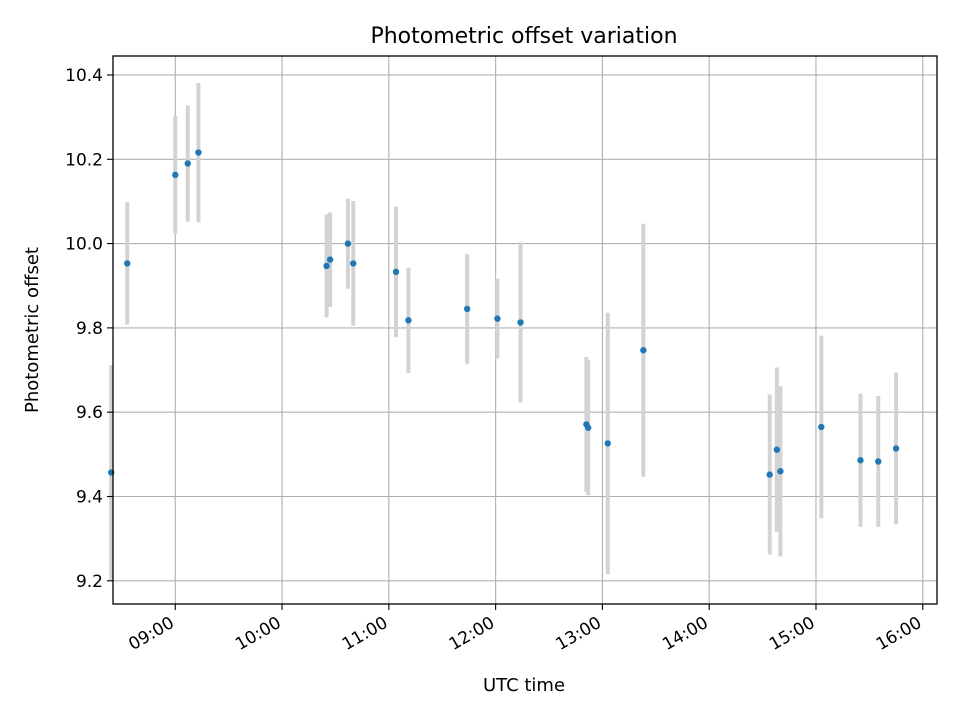  Describe the element at coordinates (258, 634) in the screenshot. I see `x-tick-label: 10:00` at that location.